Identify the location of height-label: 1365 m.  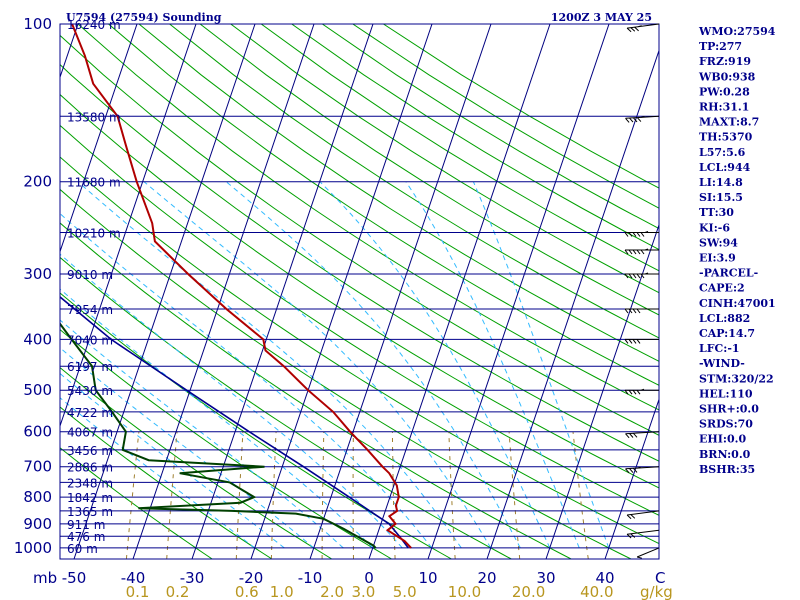
(90, 512).